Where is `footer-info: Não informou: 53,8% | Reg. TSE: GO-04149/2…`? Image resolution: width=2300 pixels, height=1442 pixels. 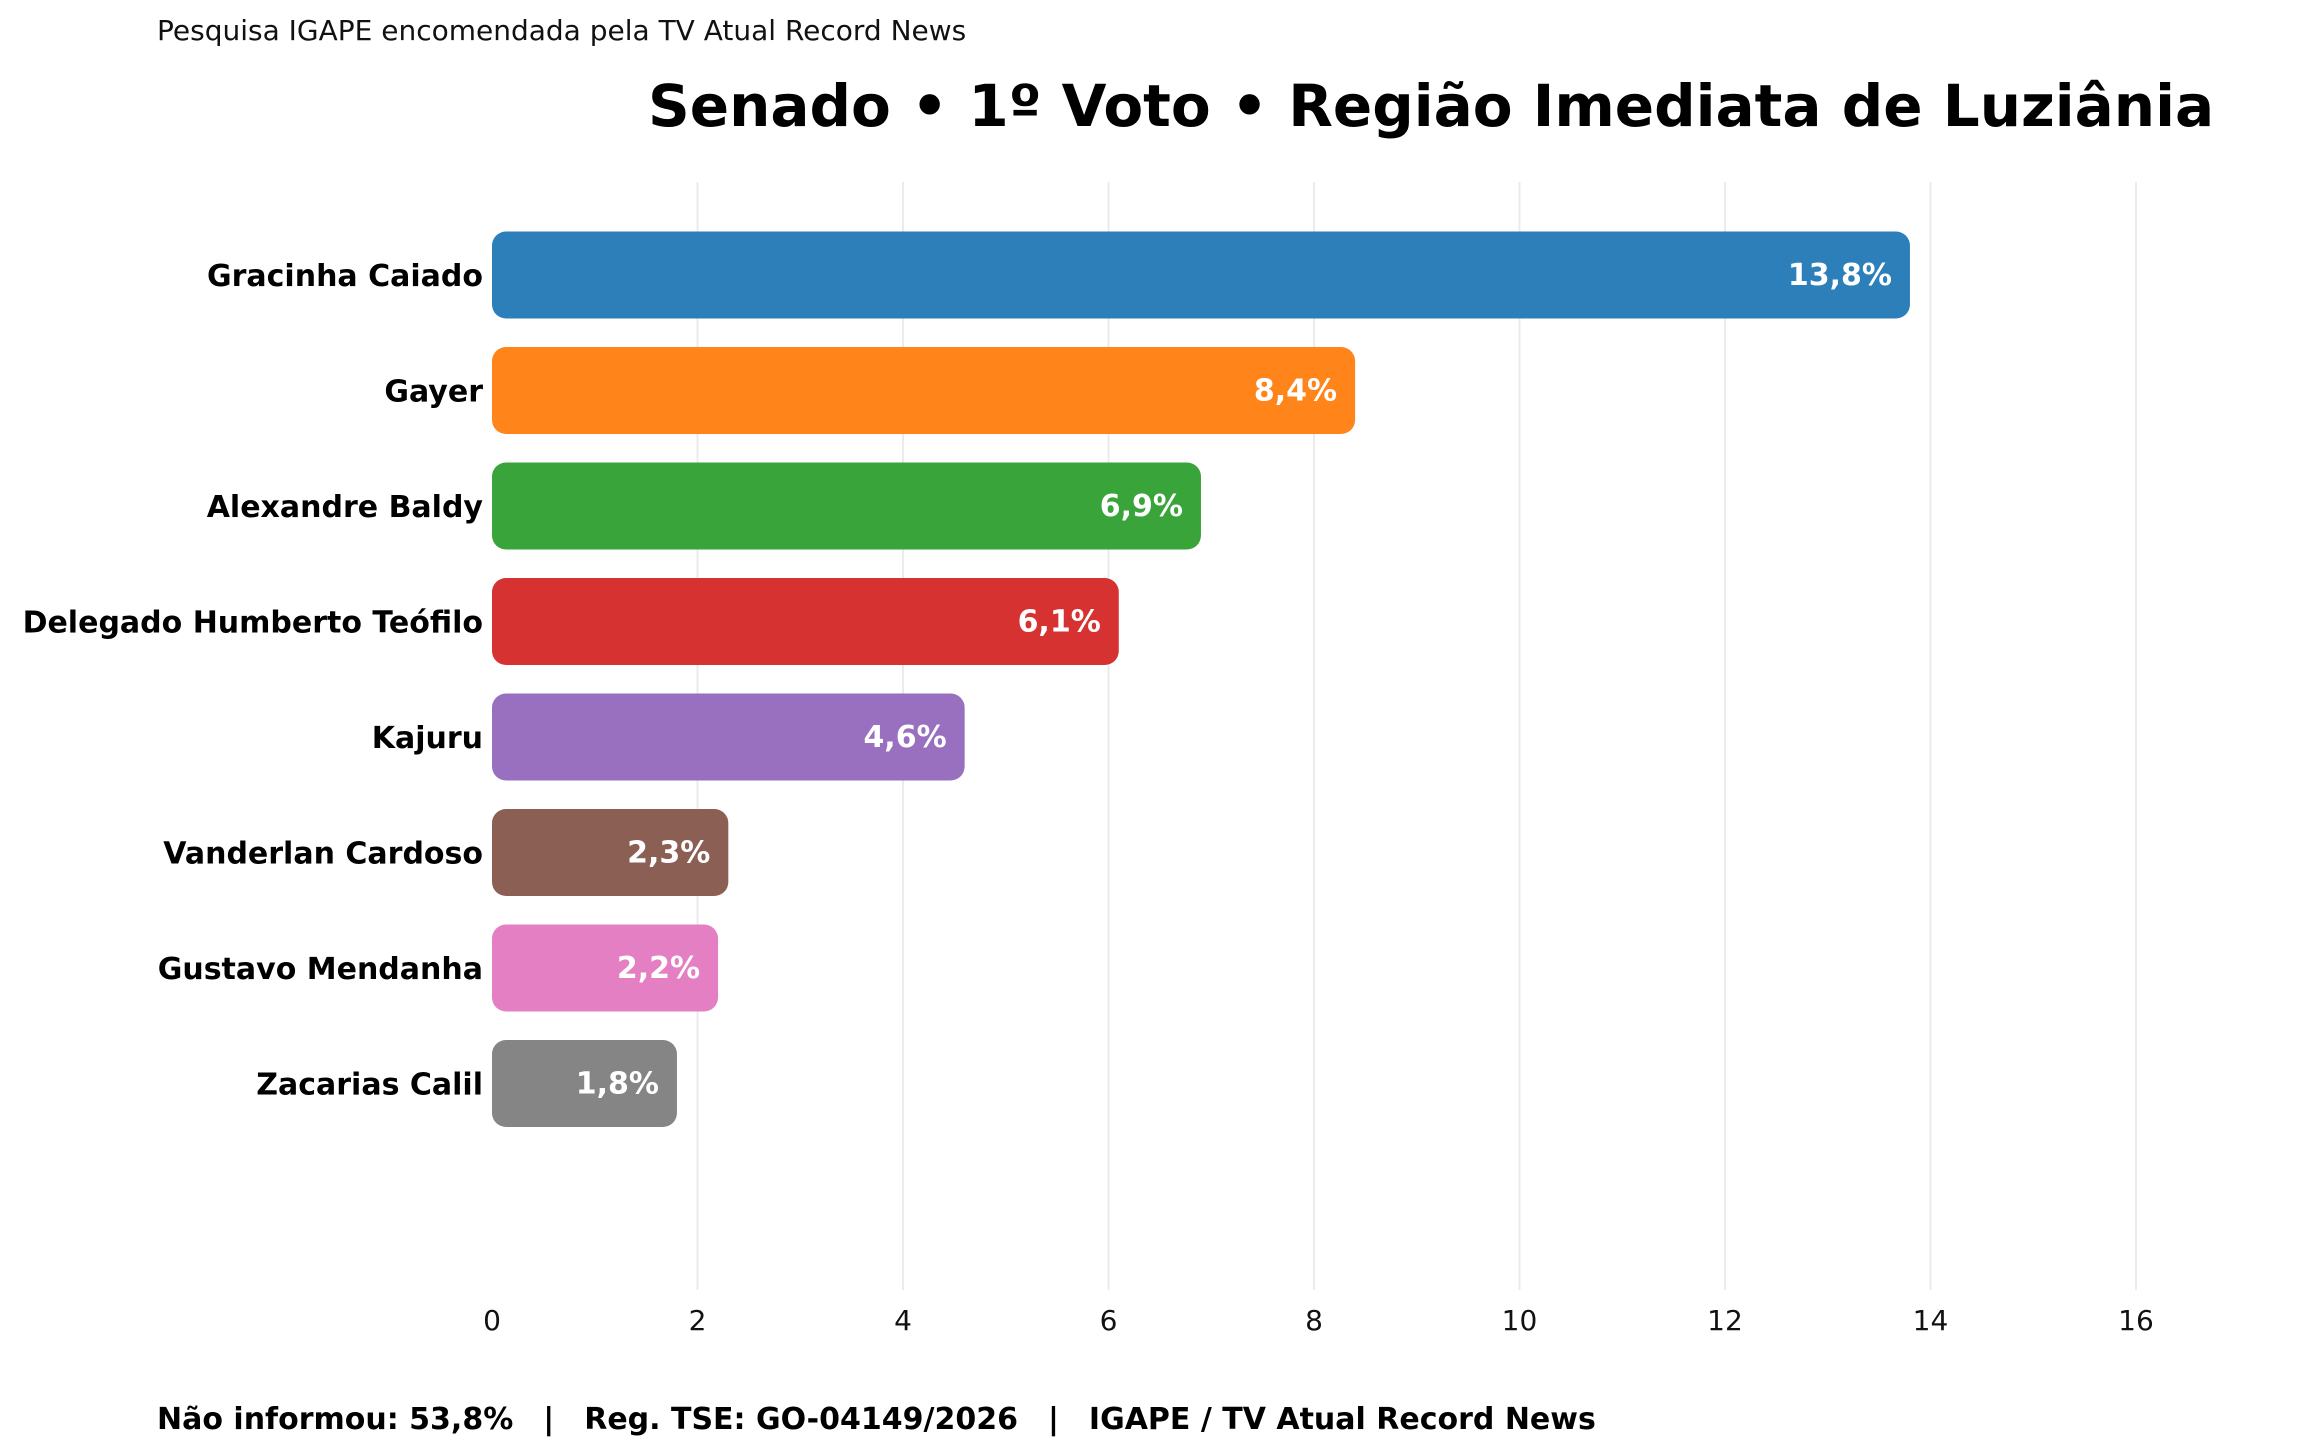 footer-info: Não informou: 53,8% | Reg. TSE: GO-04149/2… is located at coordinates (876, 1419).